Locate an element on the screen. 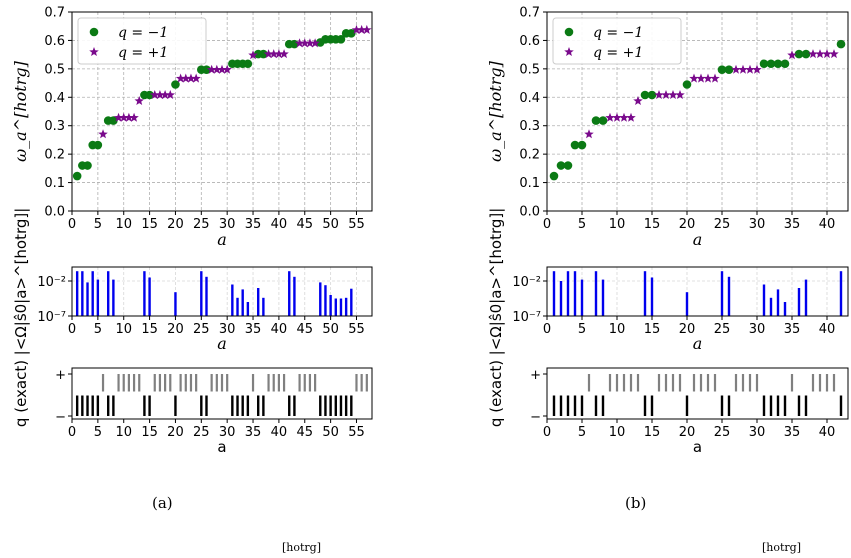 Image resolution: width=851 pixels, height=558 pixels. panel-a-charge-xtick-label: 50 is located at coordinates (330, 432).